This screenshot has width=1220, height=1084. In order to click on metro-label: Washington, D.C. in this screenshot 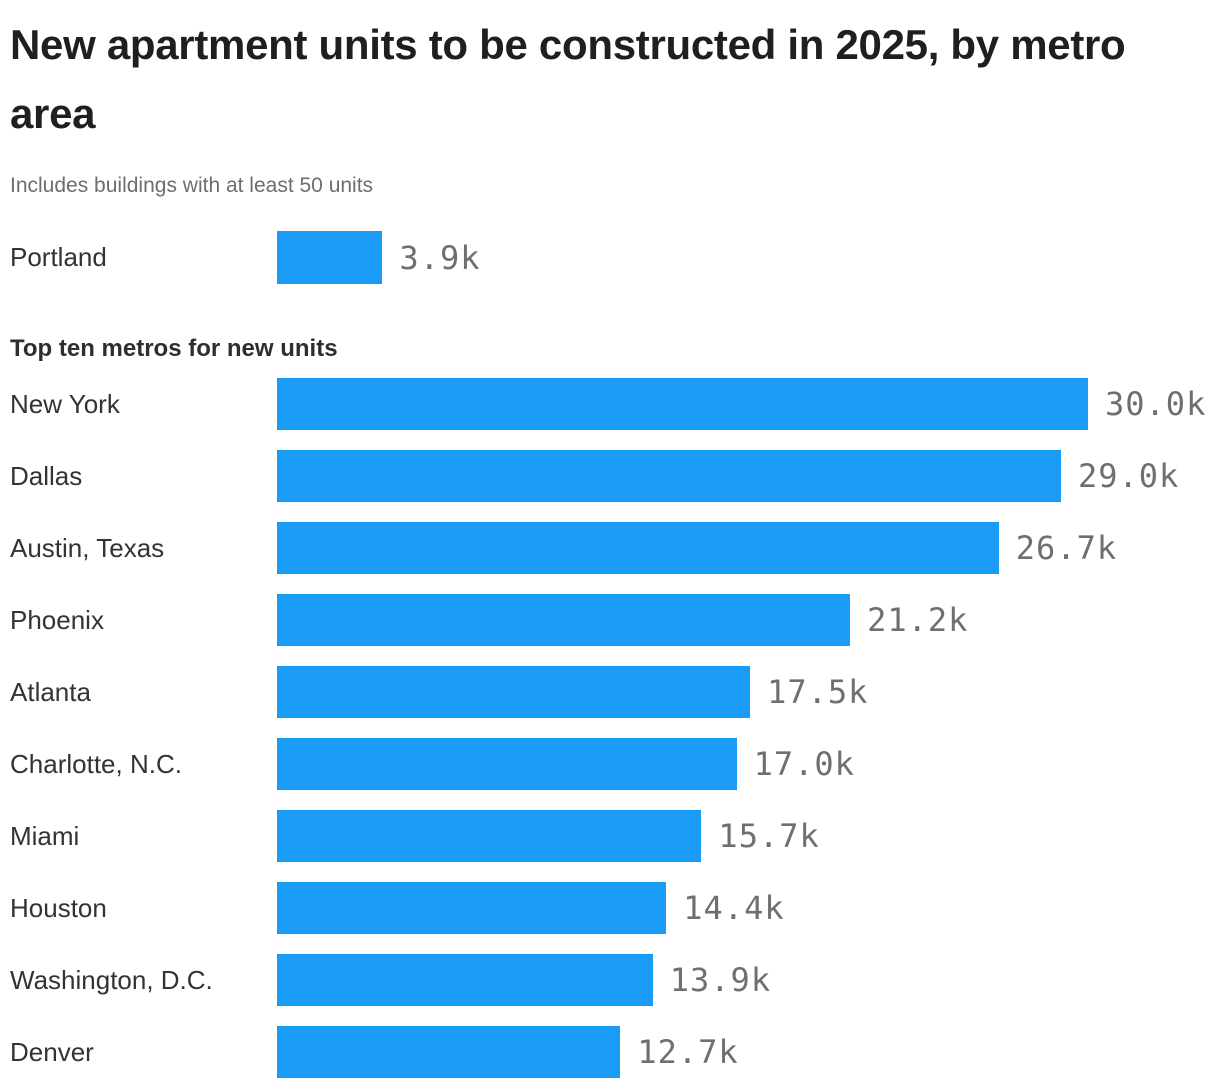, I will do `click(111, 979)`.